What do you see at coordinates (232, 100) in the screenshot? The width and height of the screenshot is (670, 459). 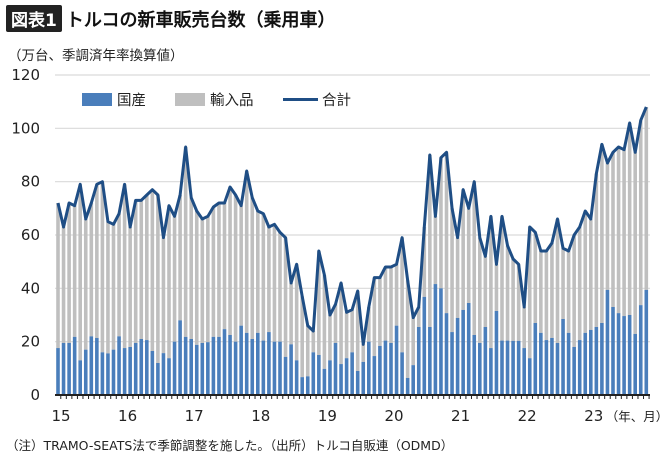 I see `legend-label-imports: 輸入品` at bounding box center [232, 100].